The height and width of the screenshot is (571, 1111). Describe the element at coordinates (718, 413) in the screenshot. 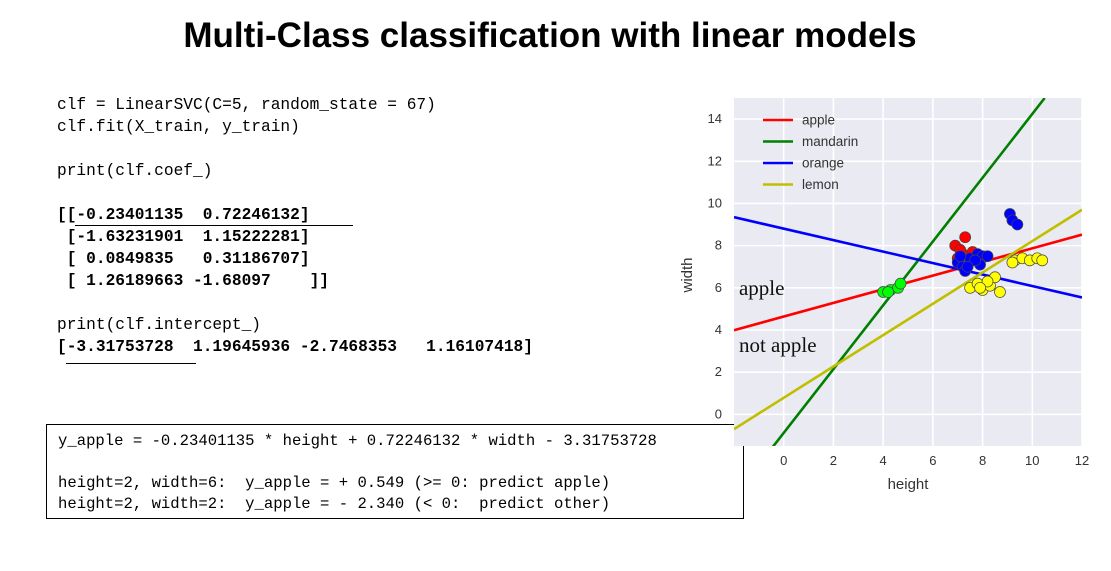

I see `y-tick-label: 0` at that location.